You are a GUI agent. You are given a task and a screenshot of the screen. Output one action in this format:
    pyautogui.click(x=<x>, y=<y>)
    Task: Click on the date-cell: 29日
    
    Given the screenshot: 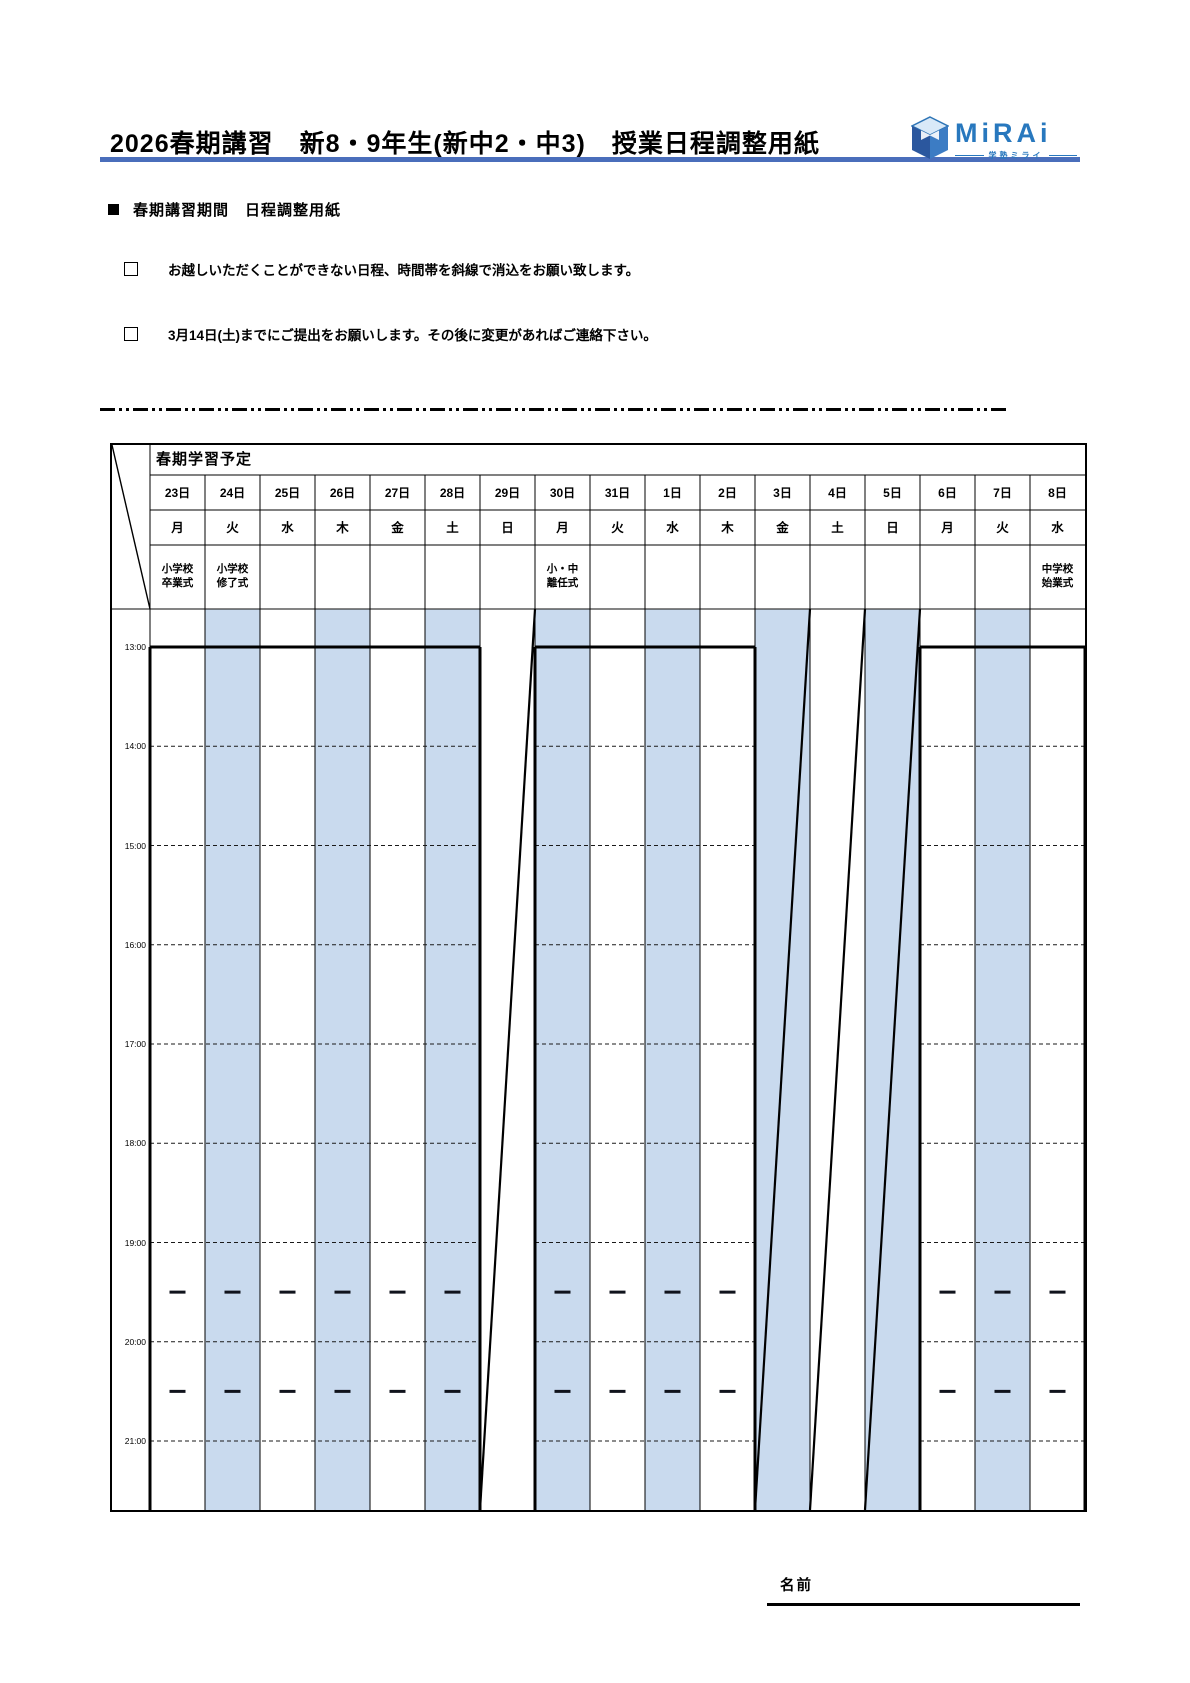 What is the action you would take?
    pyautogui.click(x=507, y=493)
    